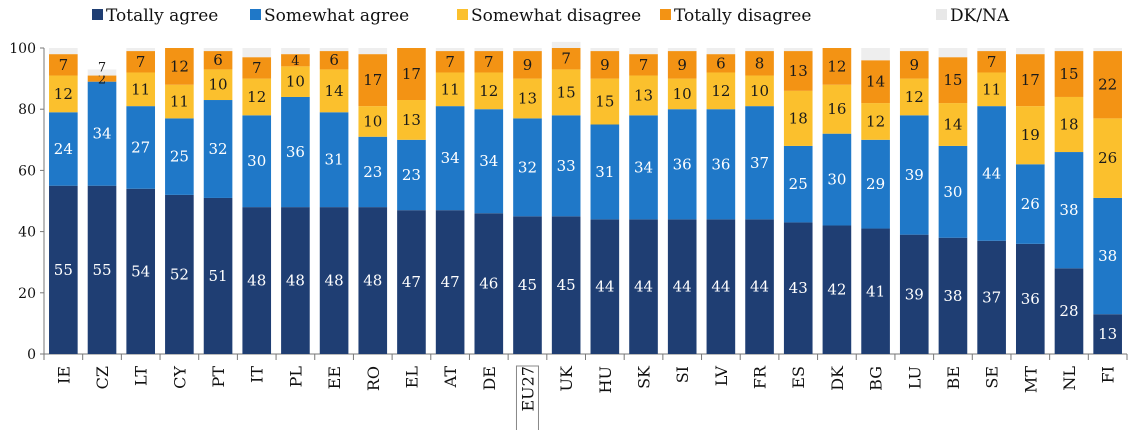 This screenshot has height=430, width=1137. What do you see at coordinates (914, 65) in the screenshot?
I see `bar-segment-lu-totally-disagree` at bounding box center [914, 65].